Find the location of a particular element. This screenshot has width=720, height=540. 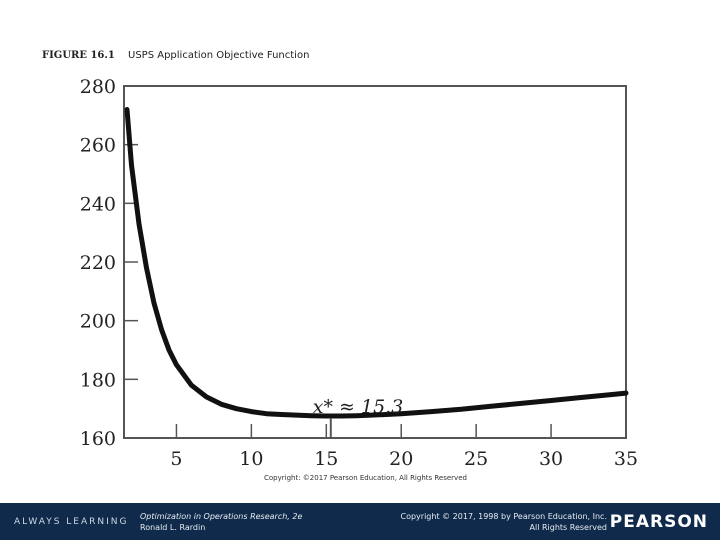

y-tick-label: 220 is located at coordinates (98, 263).